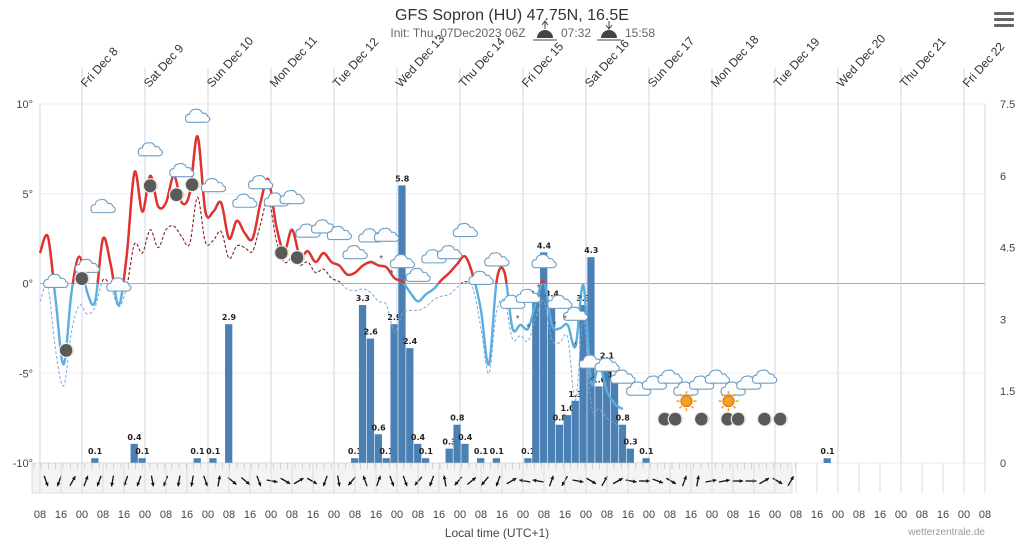  What do you see at coordinates (1007, 392) in the screenshot?
I see `right-tick-label: 1.5` at bounding box center [1007, 392].